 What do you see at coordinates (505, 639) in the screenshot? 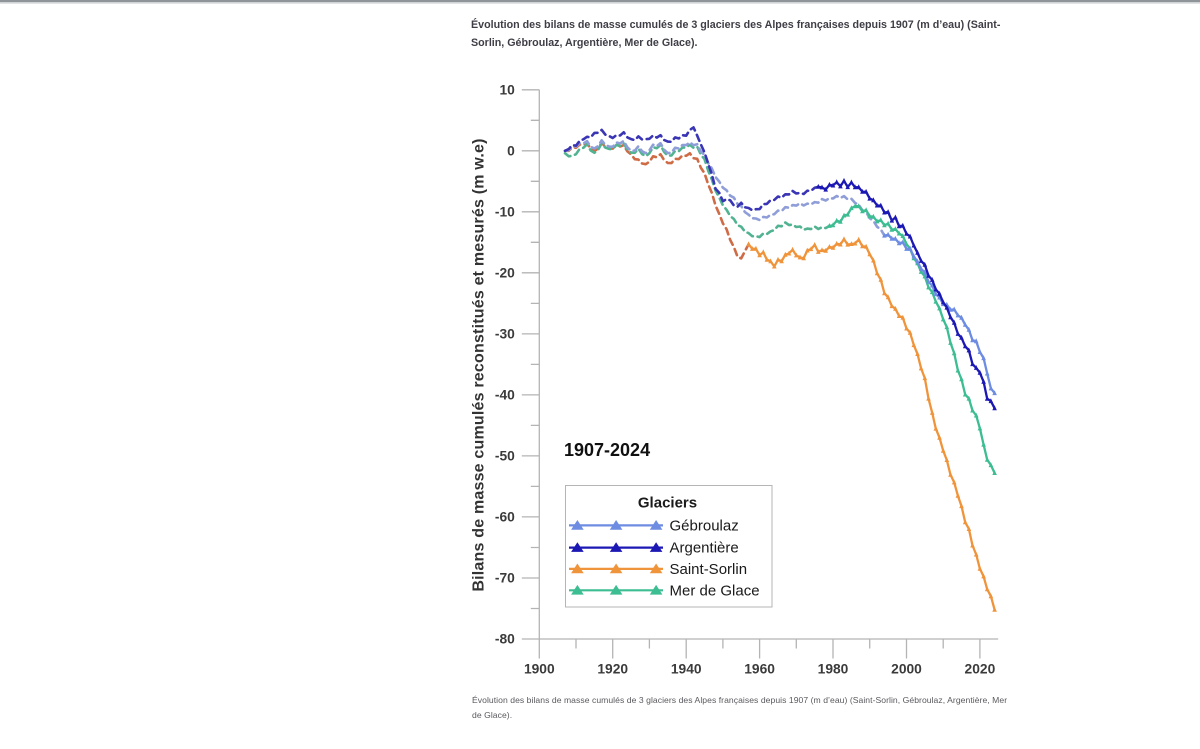
I see `svg-text: -80` at bounding box center [505, 639].